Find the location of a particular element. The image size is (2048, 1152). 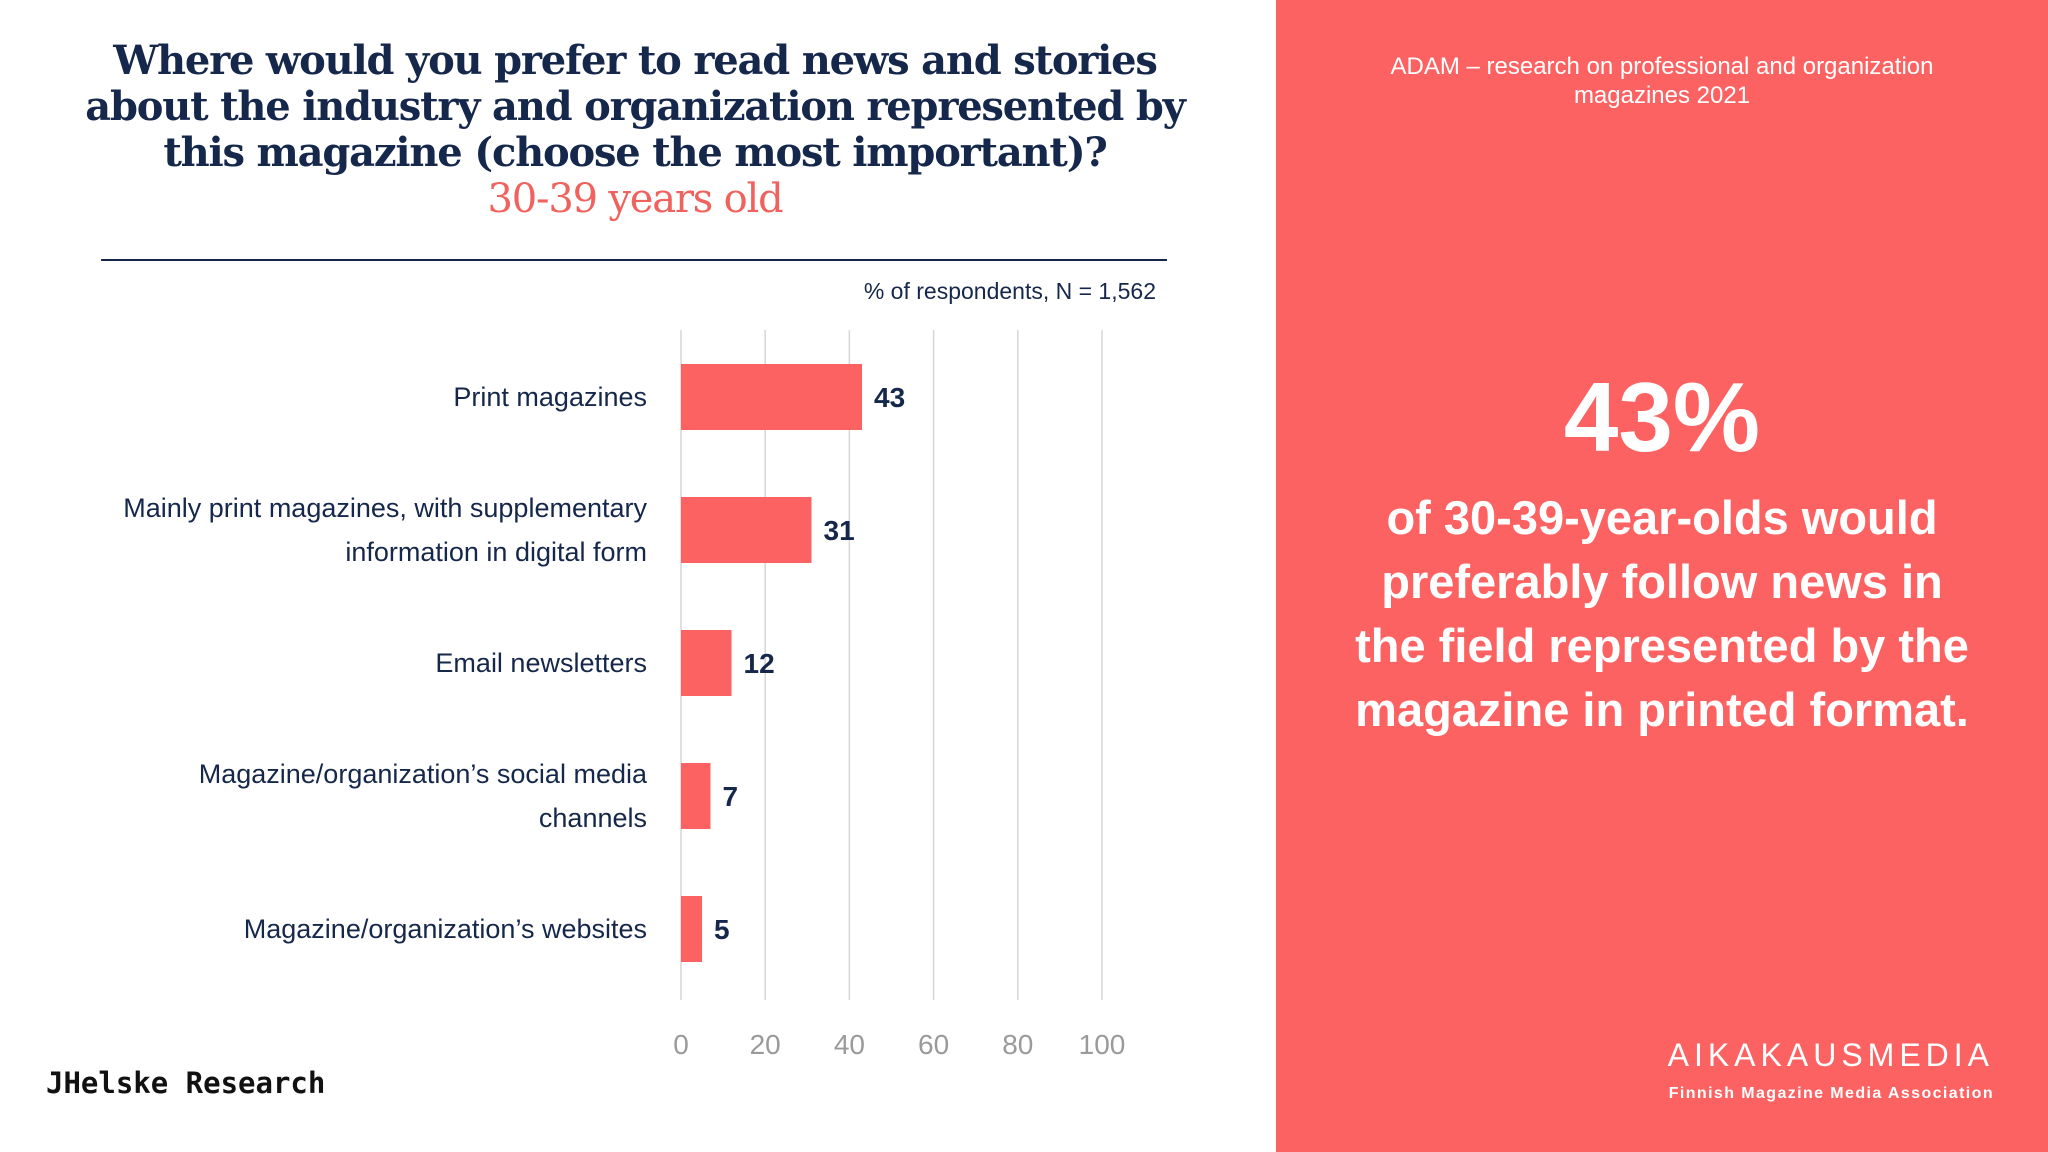

aikakausmedia-tagline: Finnish Magazine Media Association is located at coordinates (1831, 1093).